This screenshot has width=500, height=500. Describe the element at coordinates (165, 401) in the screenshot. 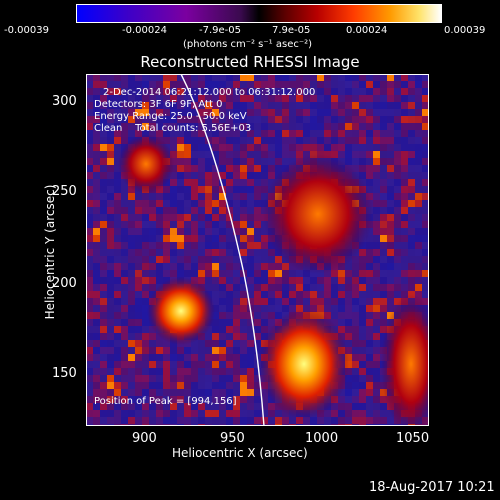

I see `annotation-peak: Position of Peak = [994,156]` at that location.